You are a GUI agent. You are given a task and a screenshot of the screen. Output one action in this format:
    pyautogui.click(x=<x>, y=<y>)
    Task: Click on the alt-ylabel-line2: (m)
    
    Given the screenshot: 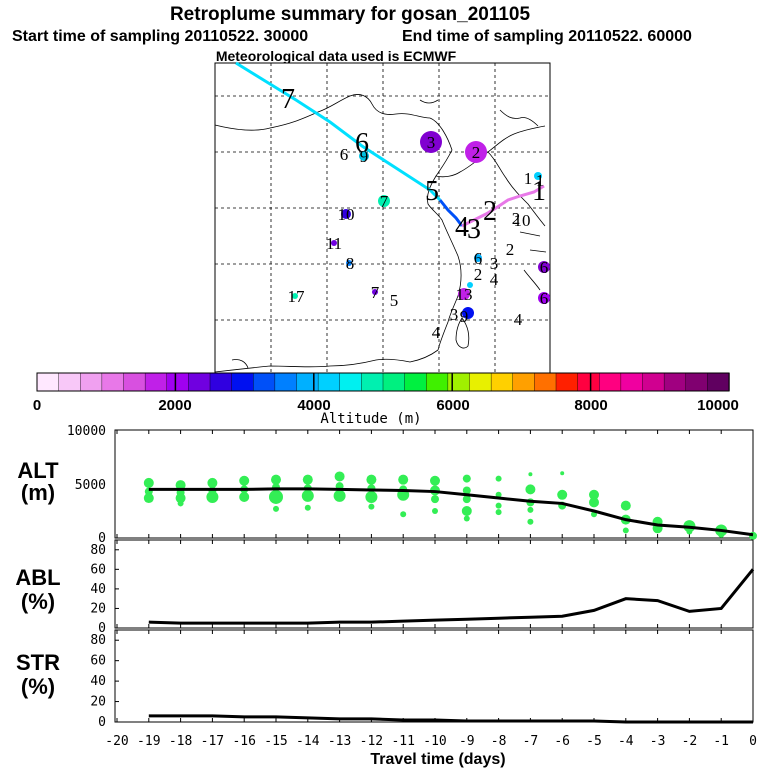 What is the action you would take?
    pyautogui.click(x=38, y=492)
    